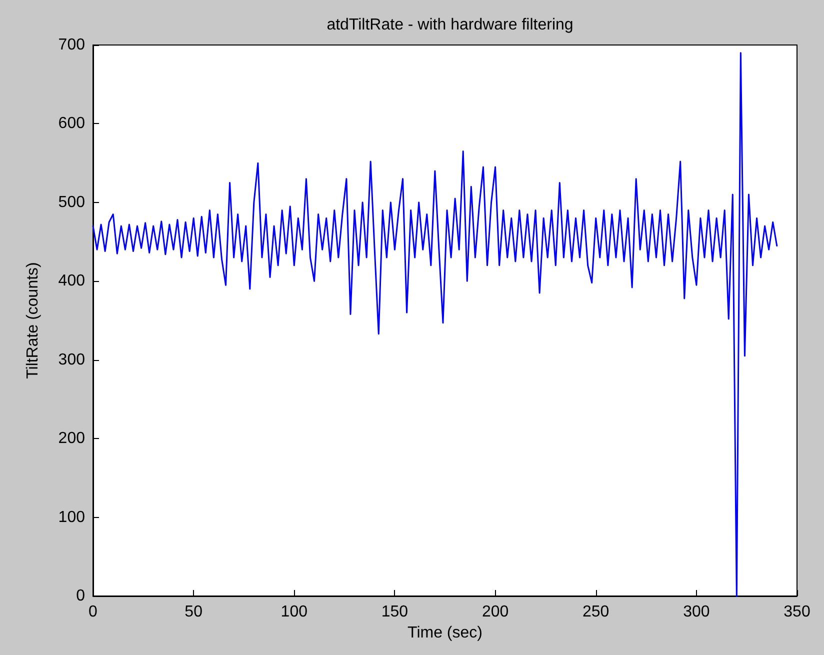 The height and width of the screenshot is (655, 824). What do you see at coordinates (93, 612) in the screenshot?
I see `x-tick-label: 0` at bounding box center [93, 612].